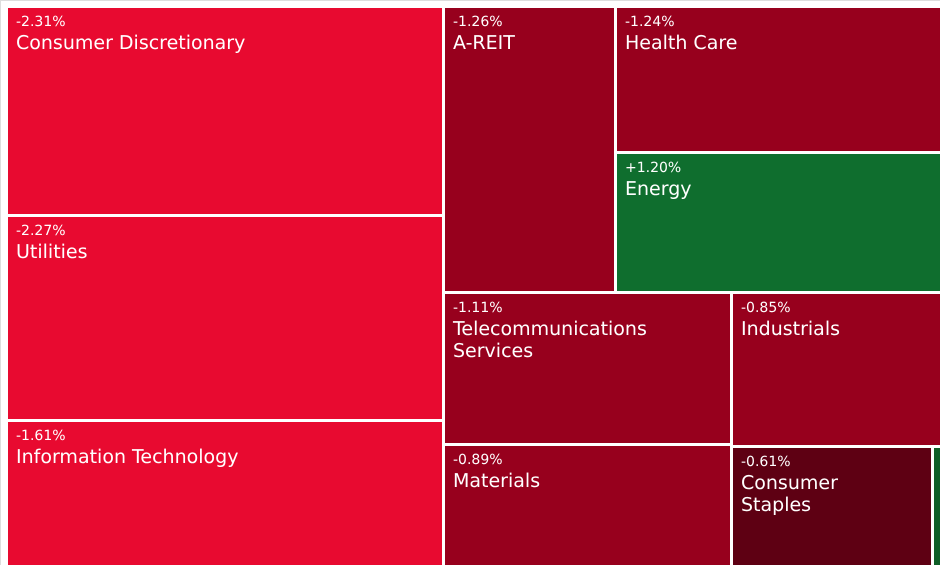 The width and height of the screenshot is (940, 565). What do you see at coordinates (653, 168) in the screenshot?
I see `data-label: +1.20%` at bounding box center [653, 168].